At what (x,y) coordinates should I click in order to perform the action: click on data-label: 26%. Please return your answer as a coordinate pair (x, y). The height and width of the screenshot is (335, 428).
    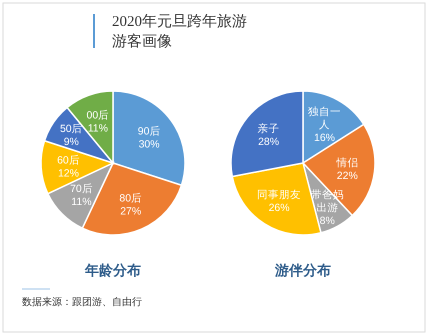
    Looking at the image, I should click on (279, 208).